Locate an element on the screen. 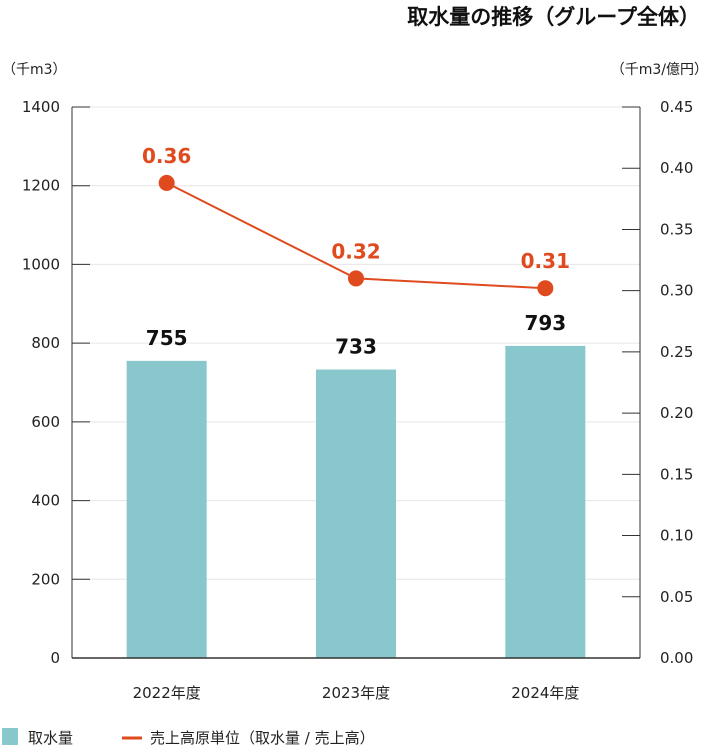  category-label: 2023年度 is located at coordinates (356, 693).